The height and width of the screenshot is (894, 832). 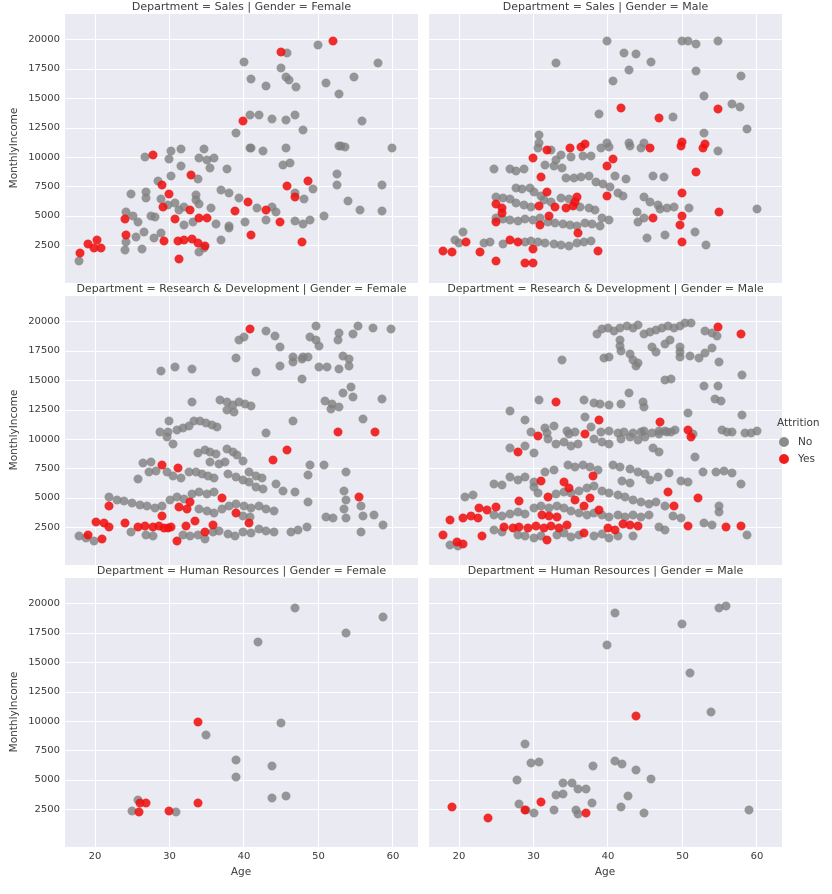 What do you see at coordinates (605, 430) in the screenshot?
I see `facet-panel-rd-male` at bounding box center [605, 430].